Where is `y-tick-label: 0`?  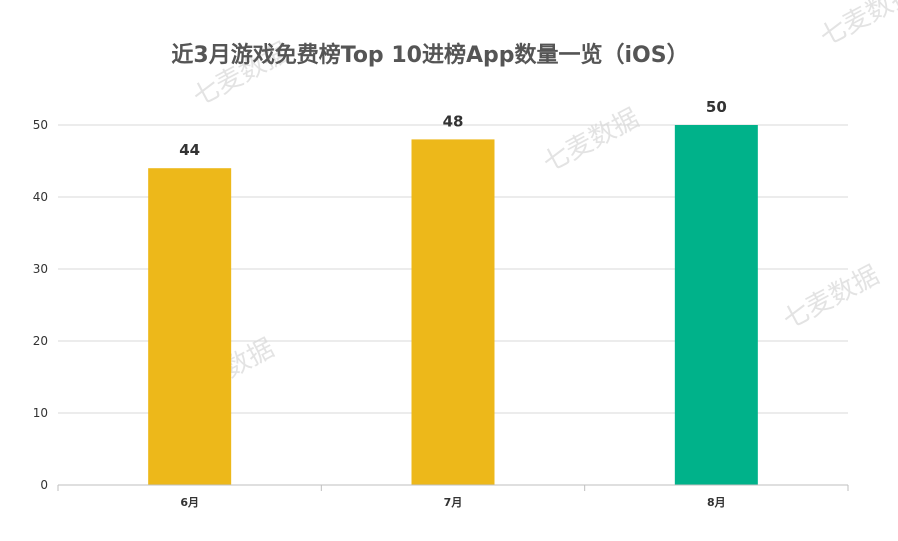 y-tick-label: 0 is located at coordinates (44, 485).